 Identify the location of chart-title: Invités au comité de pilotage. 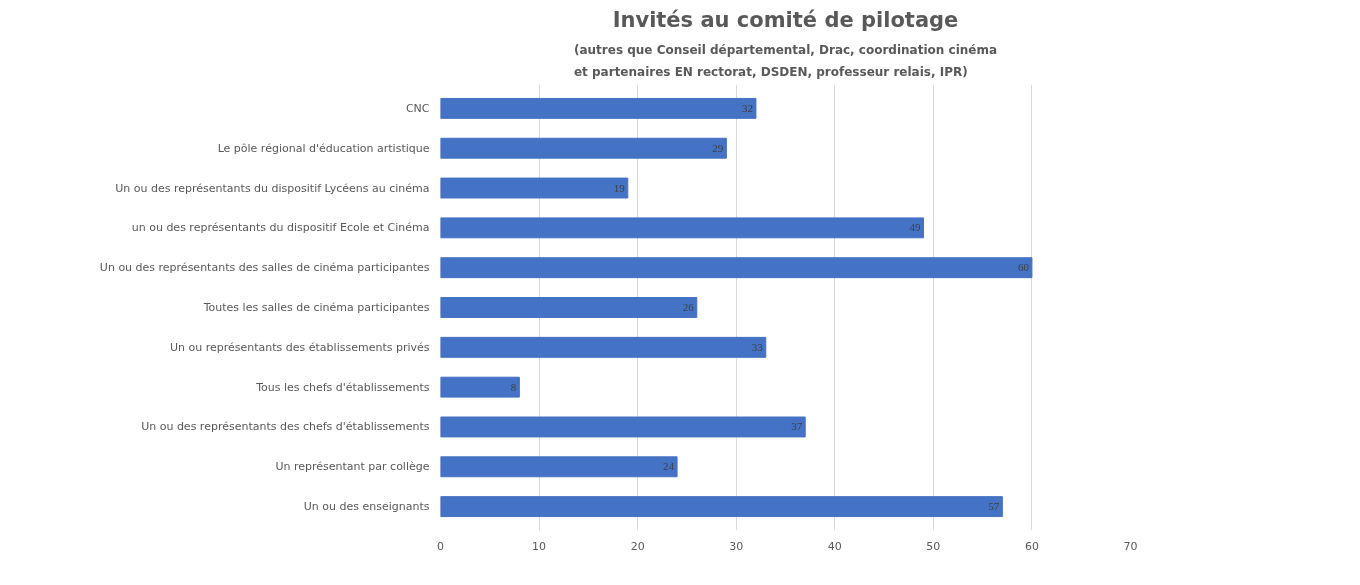
(785, 19).